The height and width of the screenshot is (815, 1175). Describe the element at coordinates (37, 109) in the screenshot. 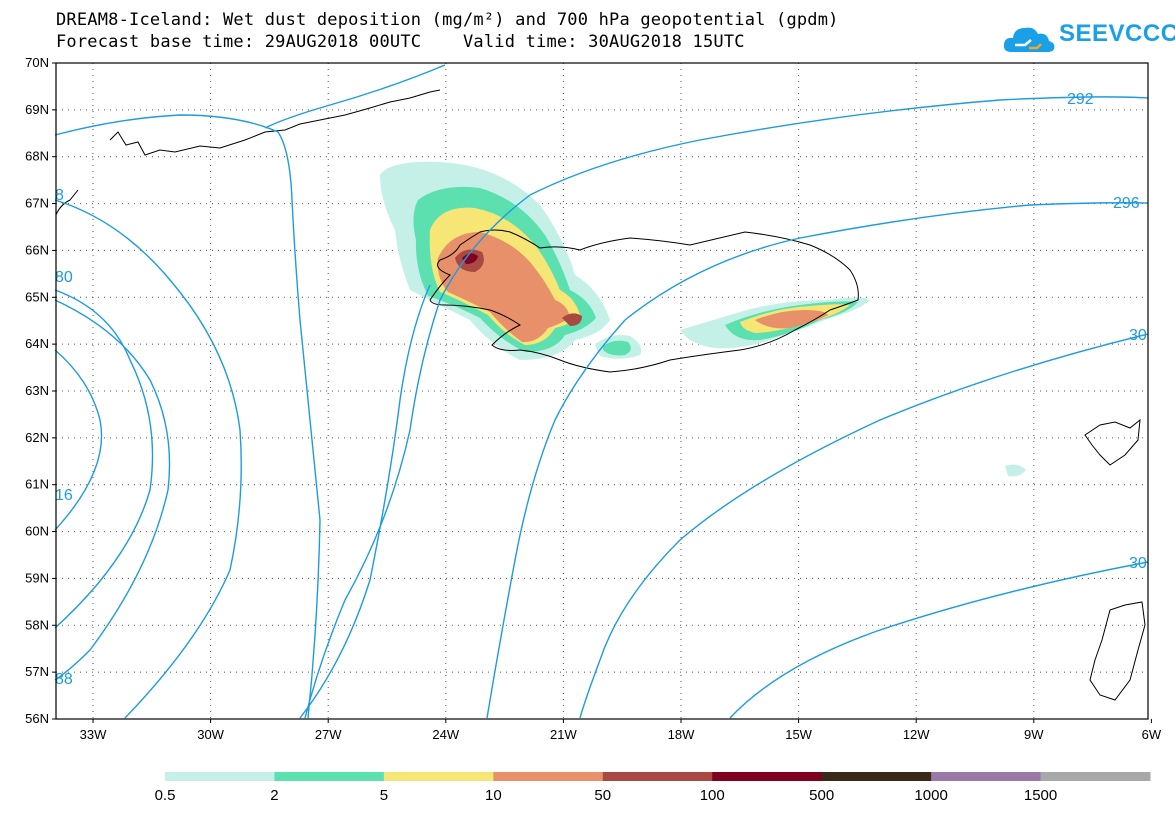

I see `lat-label: 69N` at that location.